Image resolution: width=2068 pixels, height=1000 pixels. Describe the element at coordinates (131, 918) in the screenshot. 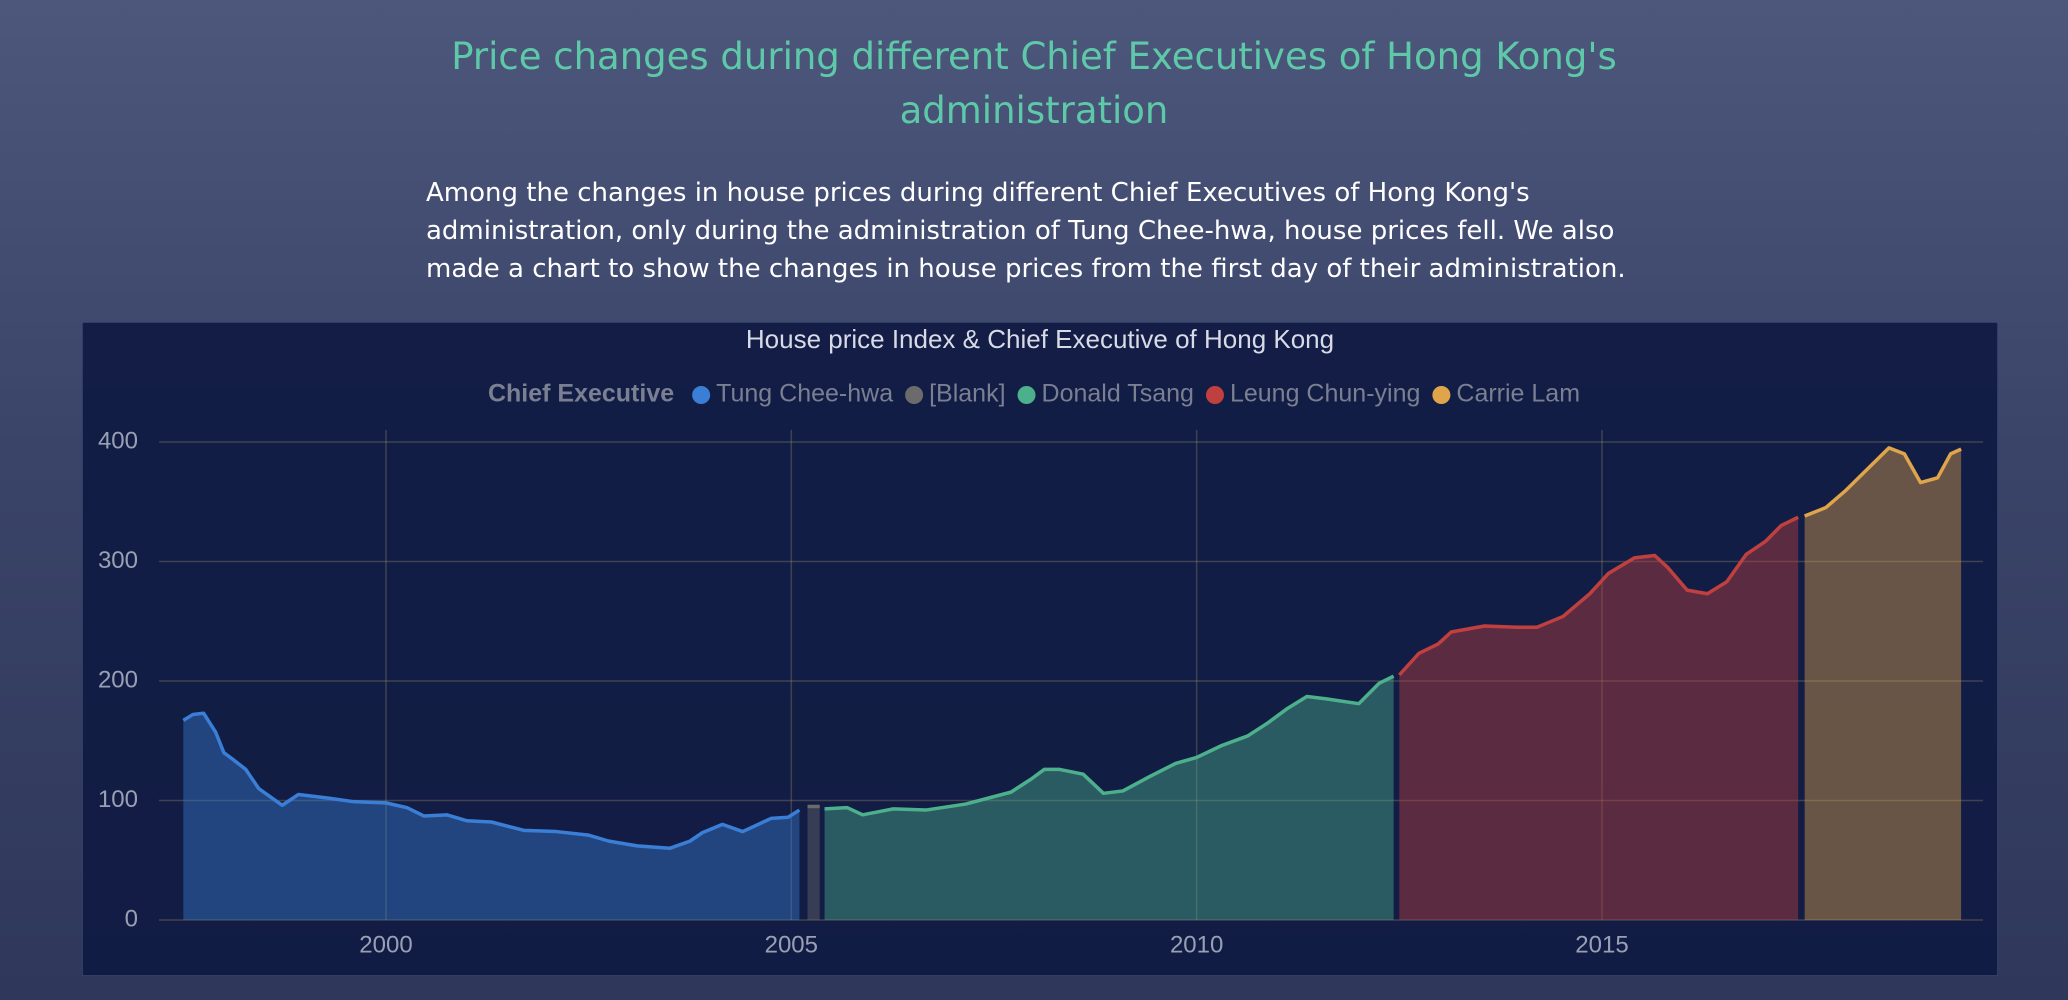

I see `y-tick-label: 0` at that location.